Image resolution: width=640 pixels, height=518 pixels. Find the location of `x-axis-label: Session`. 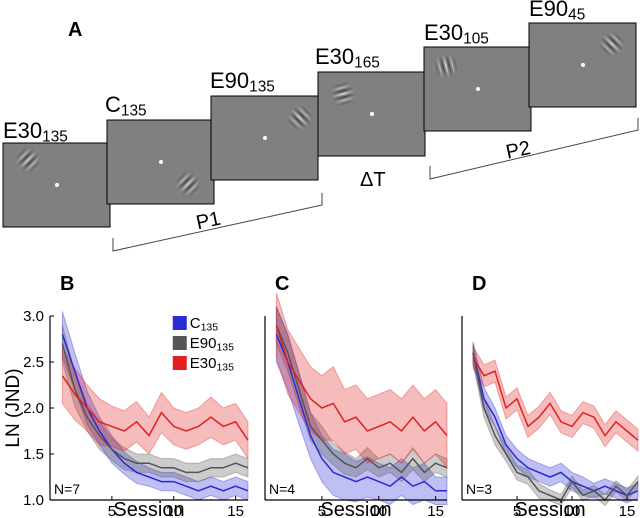

x-axis-label: Session is located at coordinates (549, 508).